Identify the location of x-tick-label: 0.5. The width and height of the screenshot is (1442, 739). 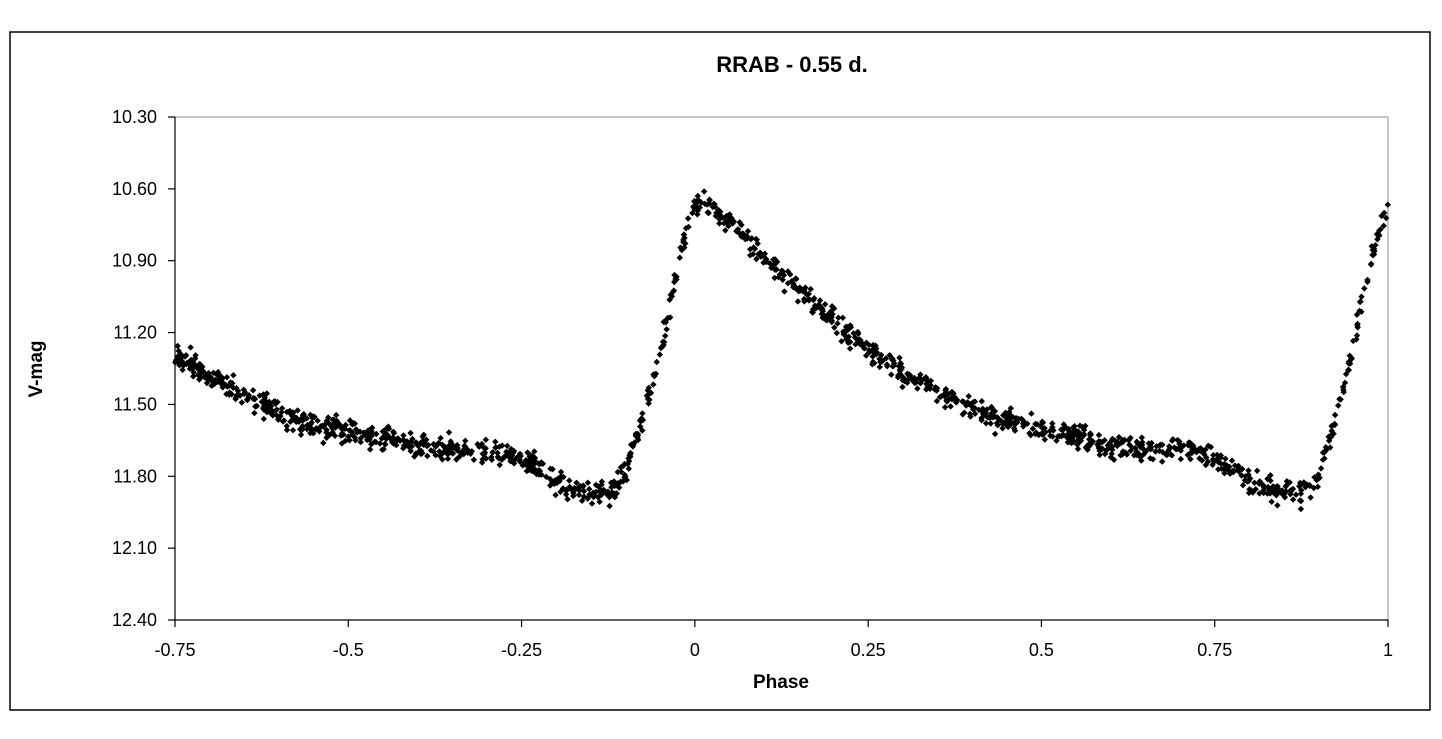
(1041, 650).